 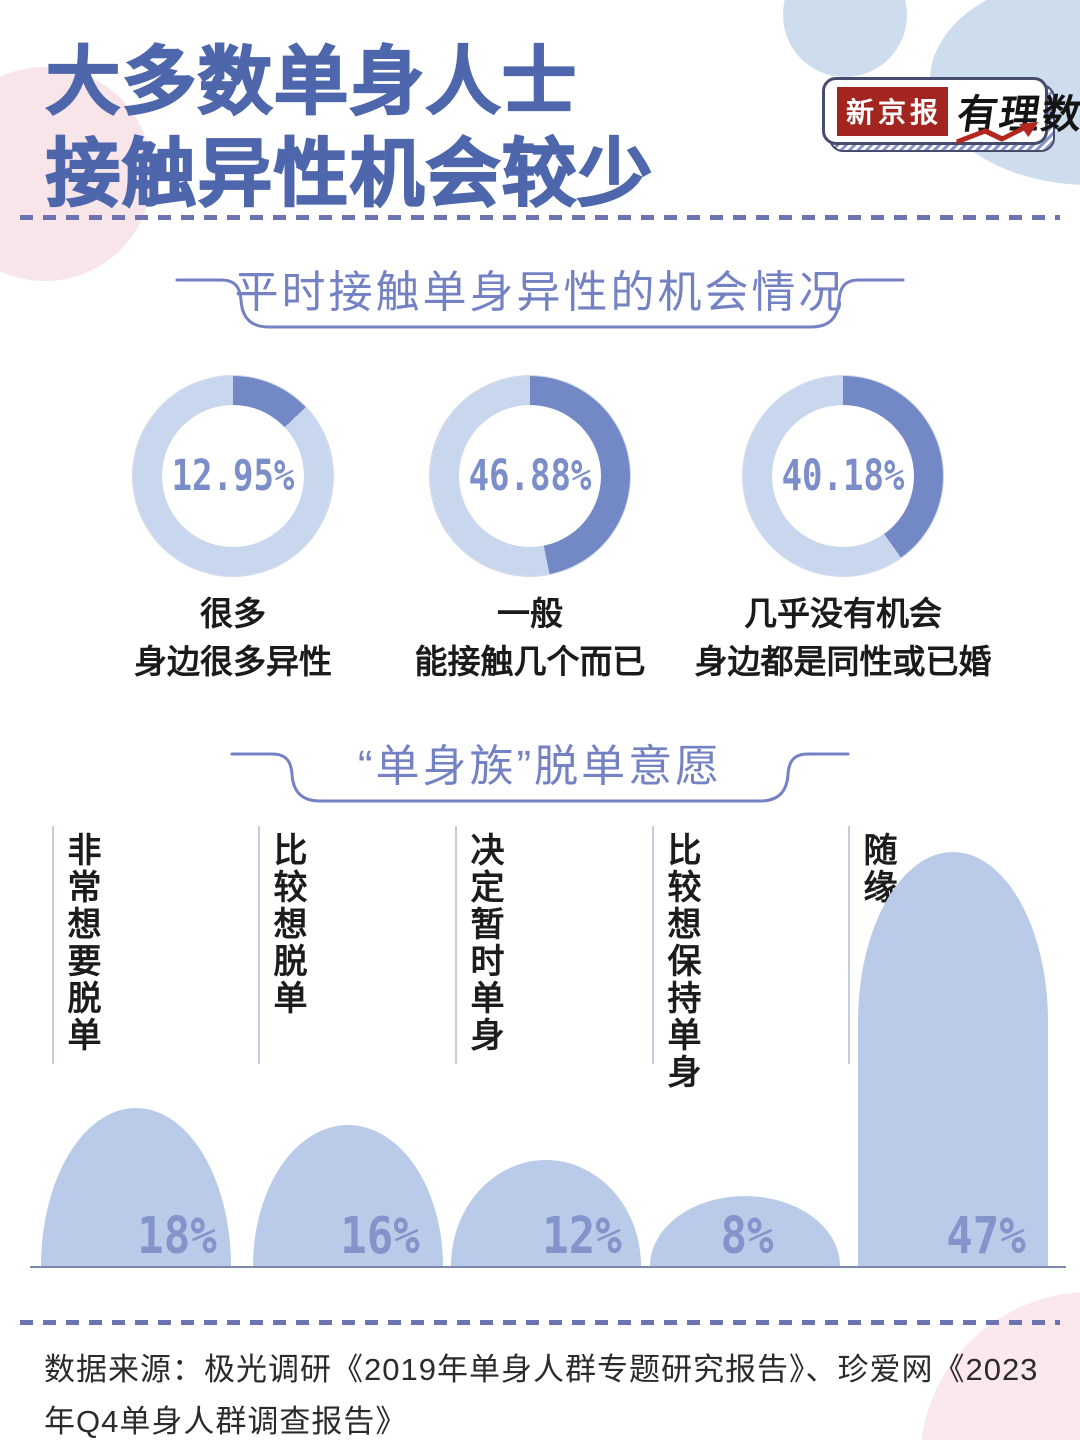 I want to click on publisher-logo: 新京报 有理数, so click(x=951, y=114).